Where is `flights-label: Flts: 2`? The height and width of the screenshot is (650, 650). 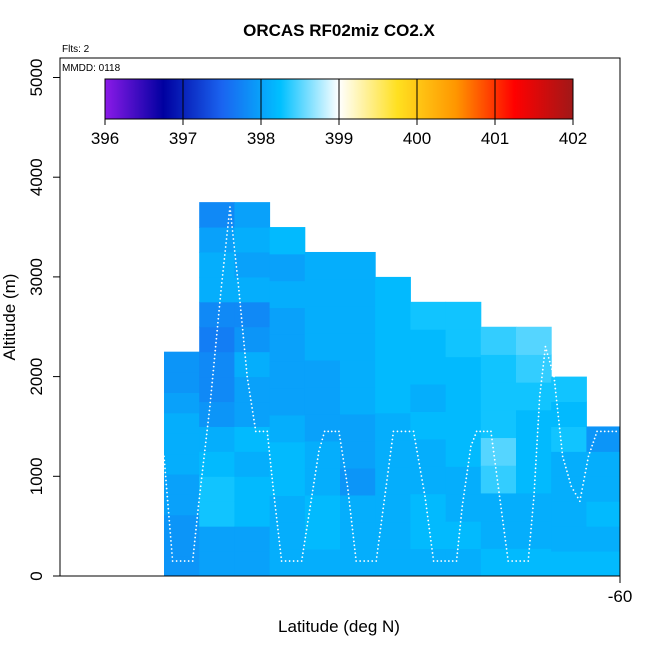
flights-label: Flts: 2 is located at coordinates (76, 49).